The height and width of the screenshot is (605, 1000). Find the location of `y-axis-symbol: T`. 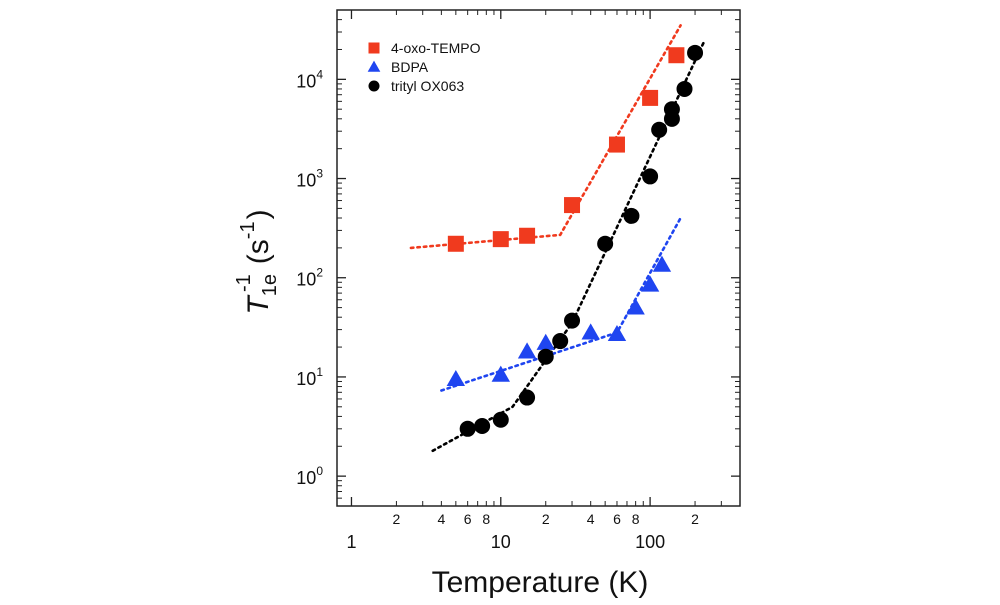

y-axis-symbol: T is located at coordinates (258, 304).